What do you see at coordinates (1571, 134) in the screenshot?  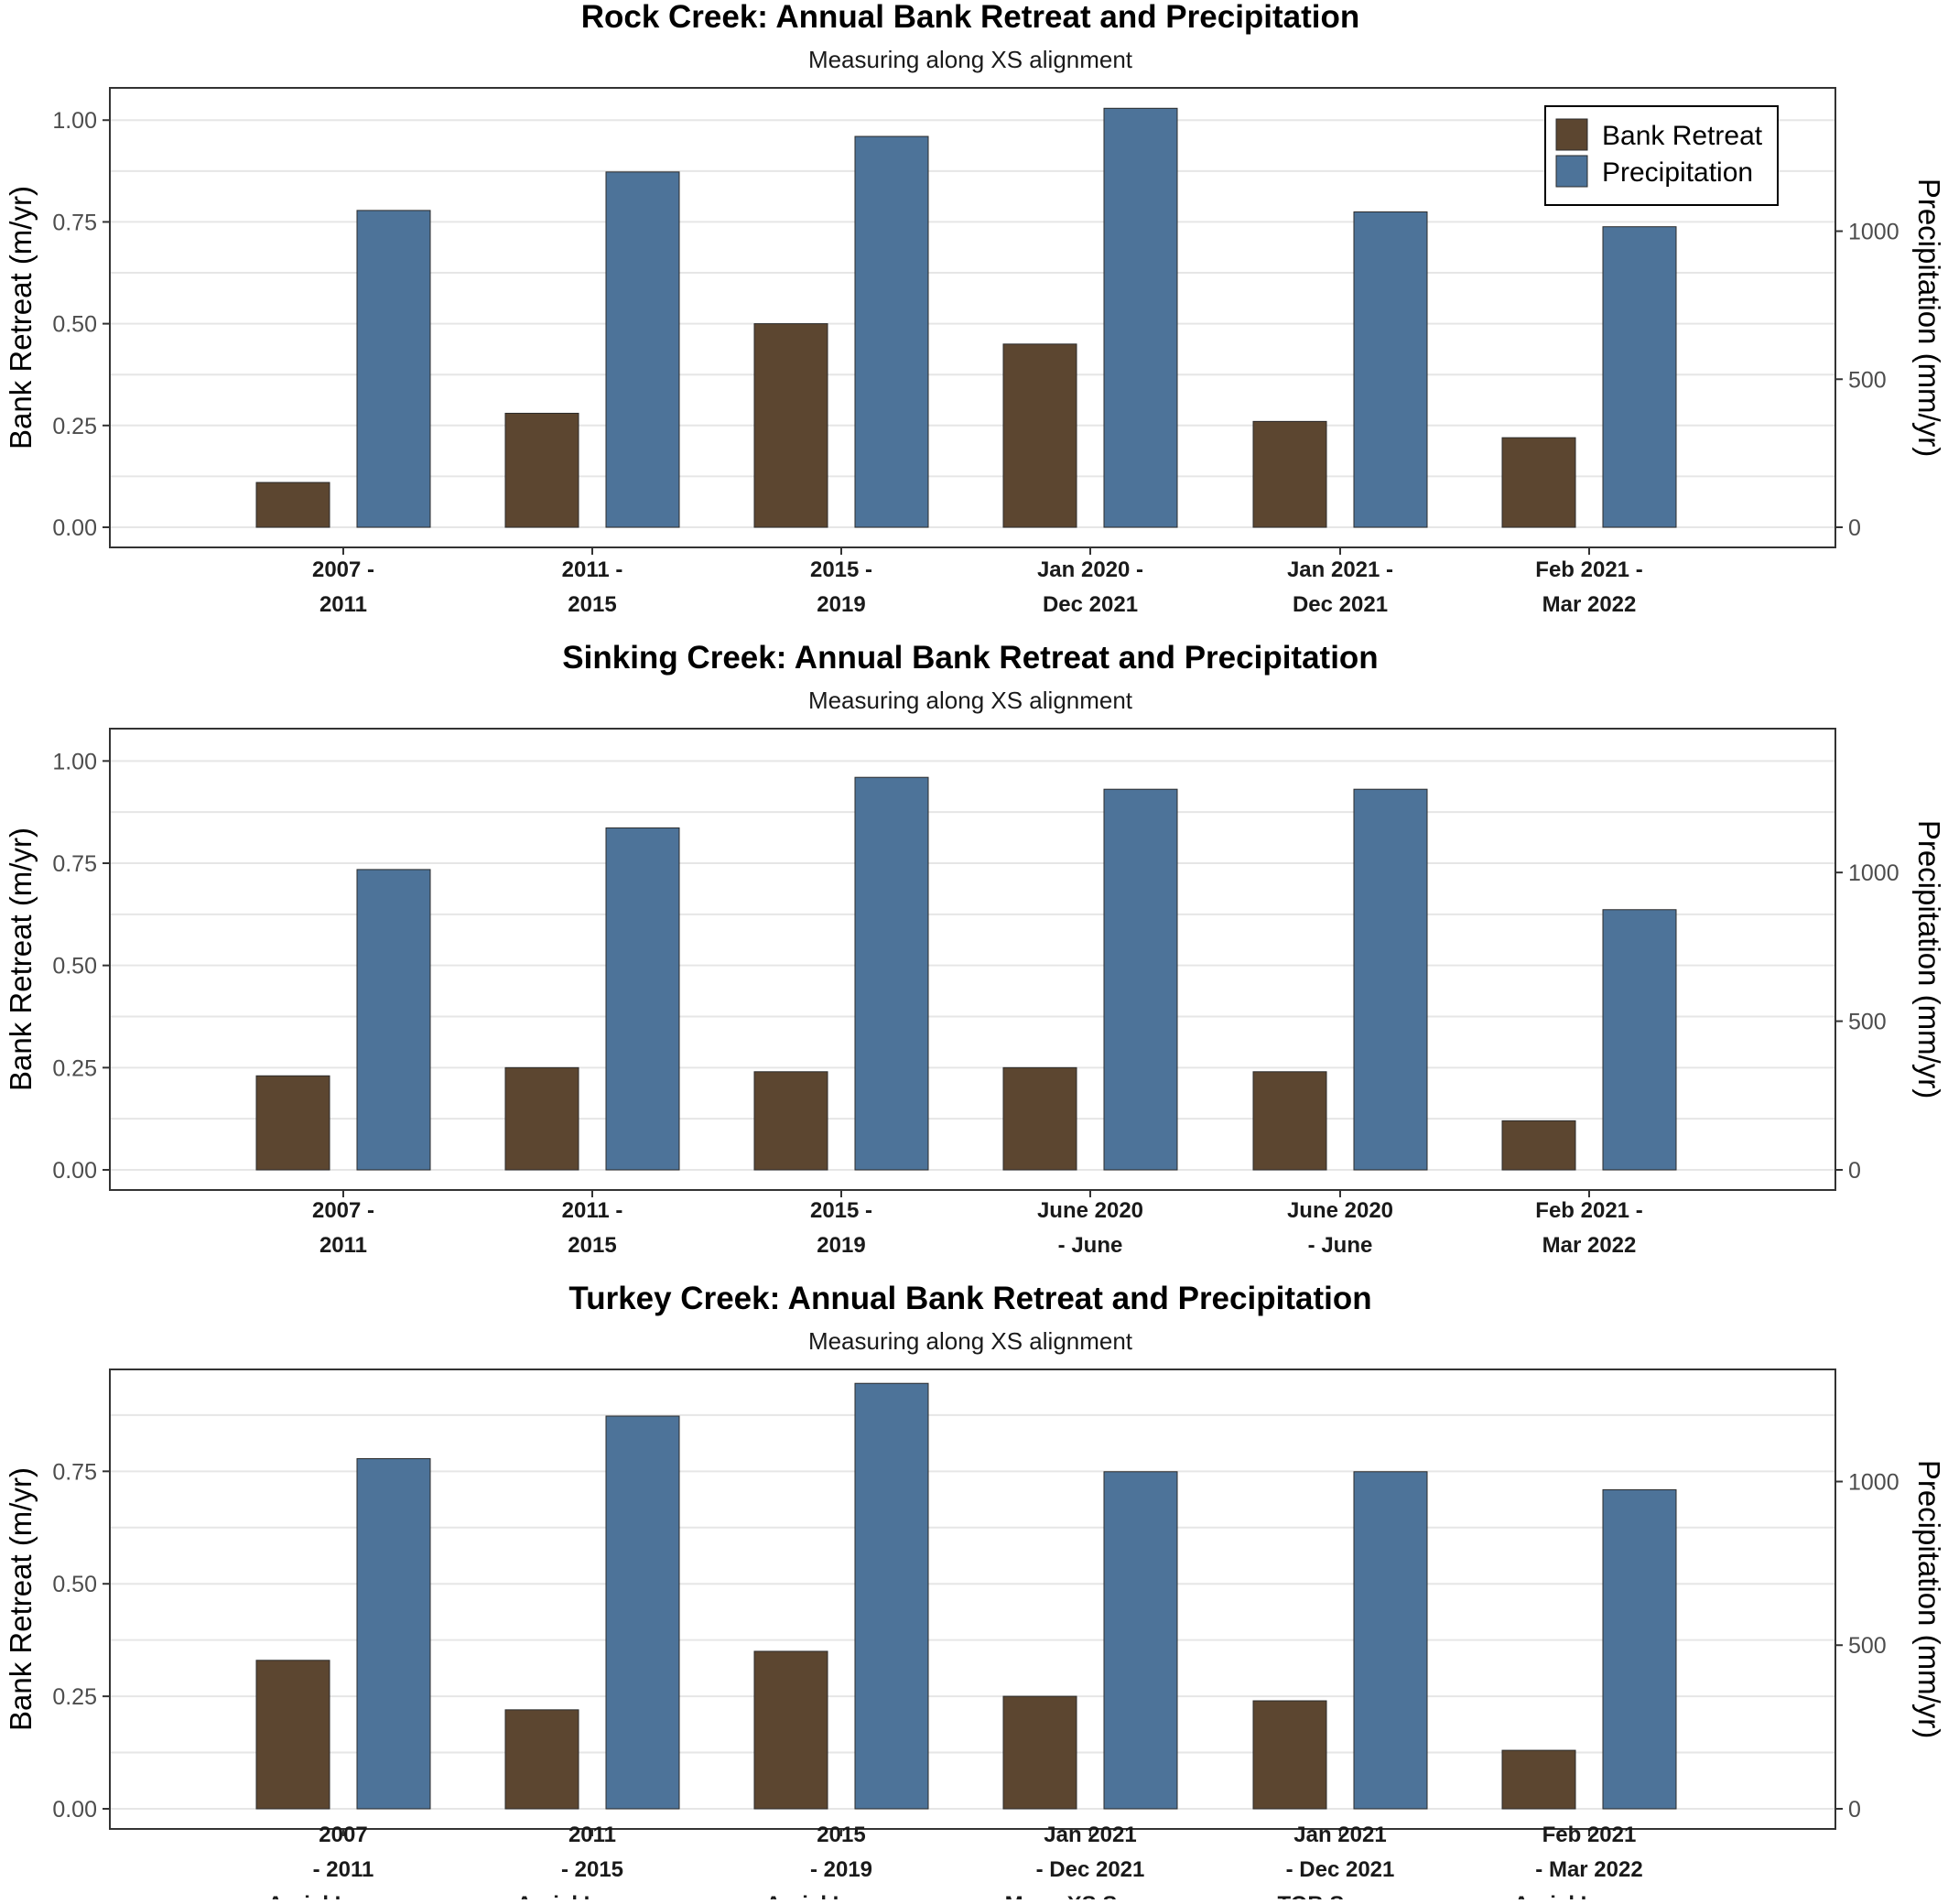 I see `legend-swatch-bank-retreat` at bounding box center [1571, 134].